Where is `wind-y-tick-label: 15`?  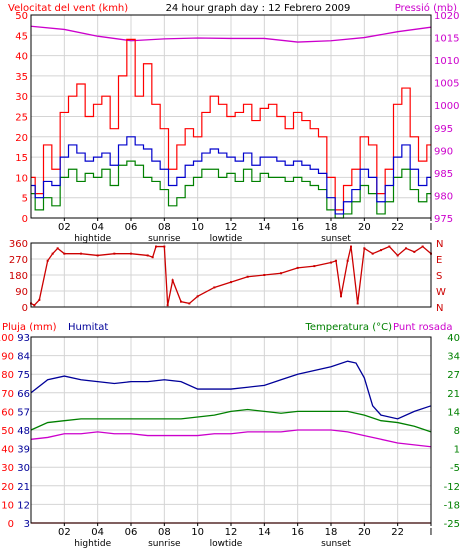
wind-y-tick-label: 15 is located at coordinates (21, 158).